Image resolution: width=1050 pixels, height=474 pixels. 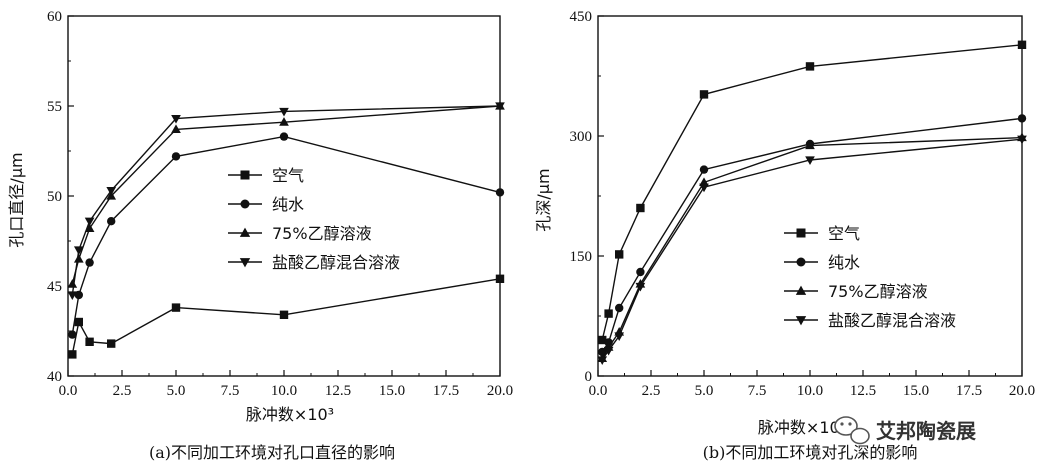 What do you see at coordinates (284, 391) in the screenshot?
I see `x-tick-label: 10.0` at bounding box center [284, 391].